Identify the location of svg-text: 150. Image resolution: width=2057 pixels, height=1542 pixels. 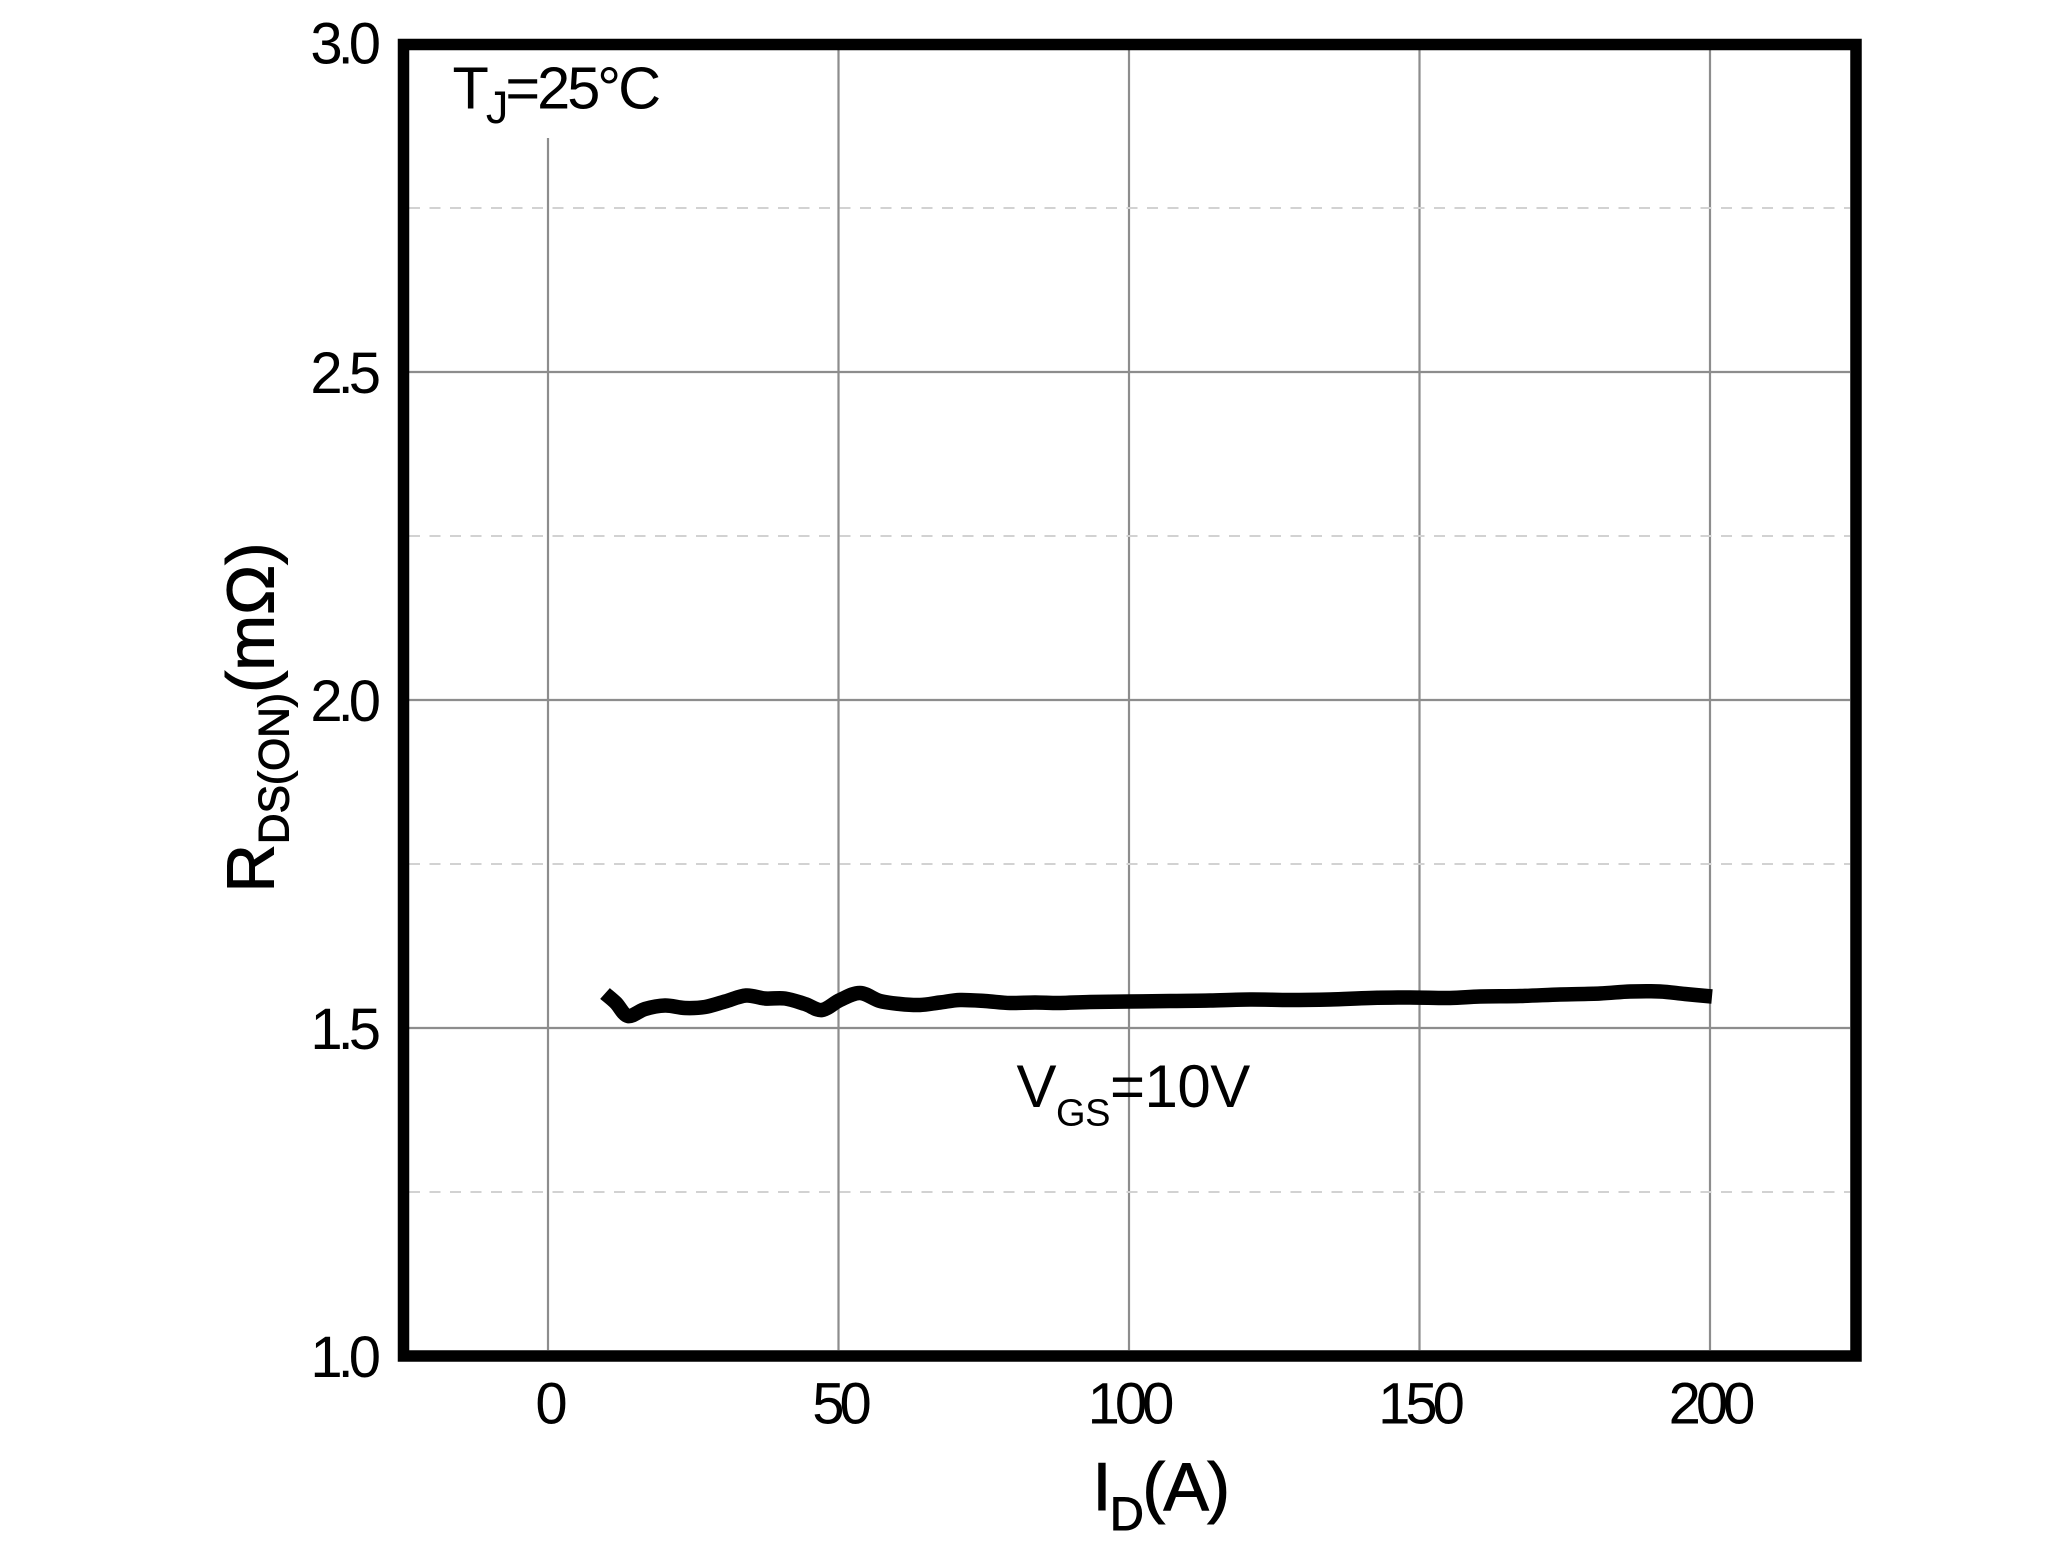
(1420, 1404).